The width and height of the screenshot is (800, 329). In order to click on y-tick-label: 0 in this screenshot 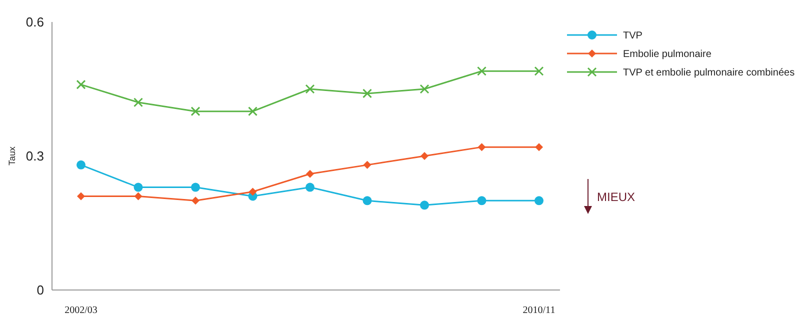, I will do `click(40, 290)`.